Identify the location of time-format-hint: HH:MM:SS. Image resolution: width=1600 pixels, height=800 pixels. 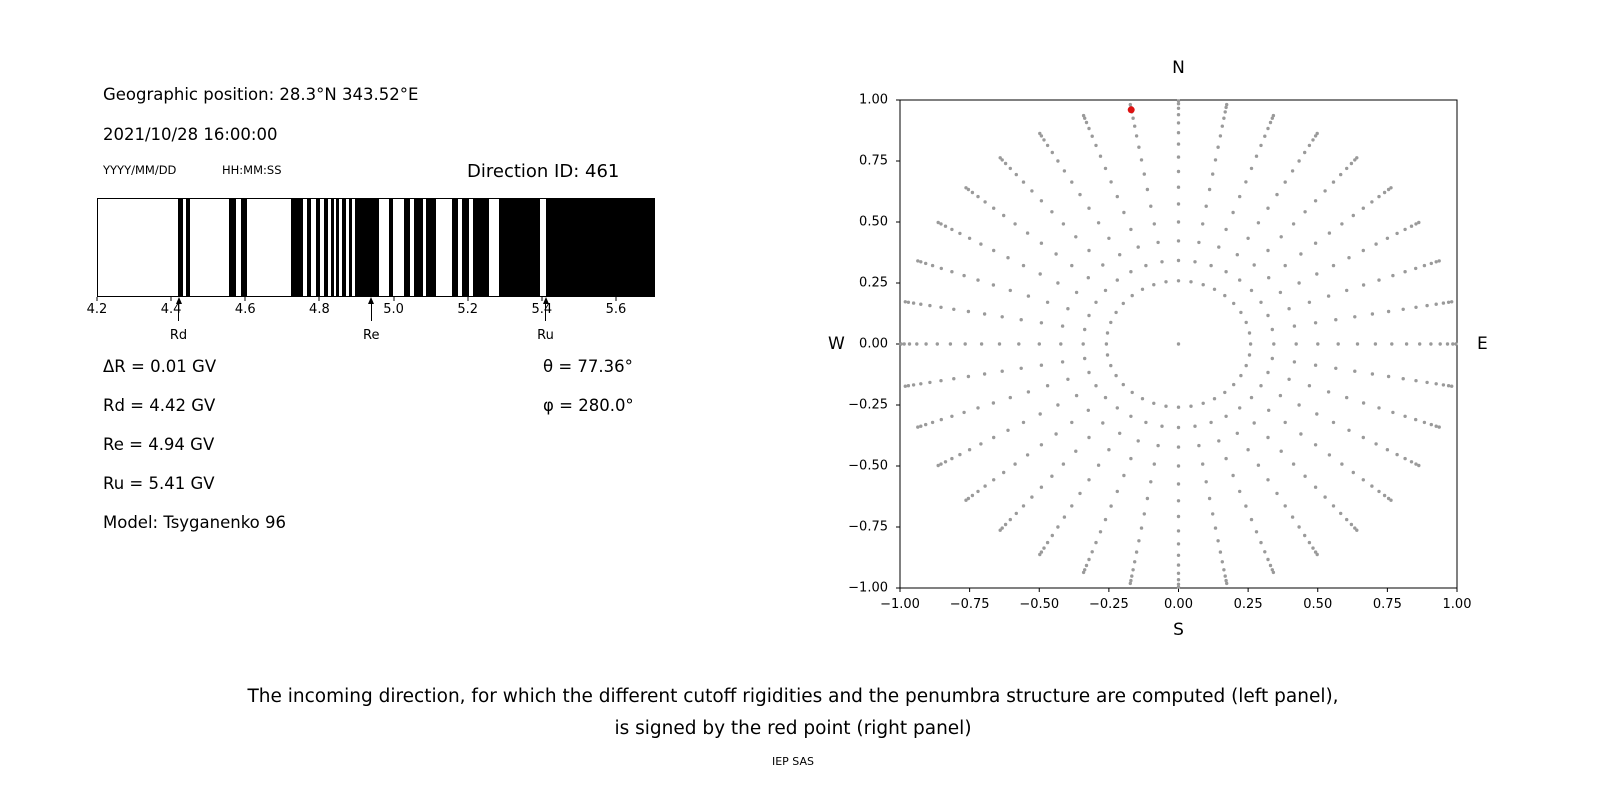
(252, 170).